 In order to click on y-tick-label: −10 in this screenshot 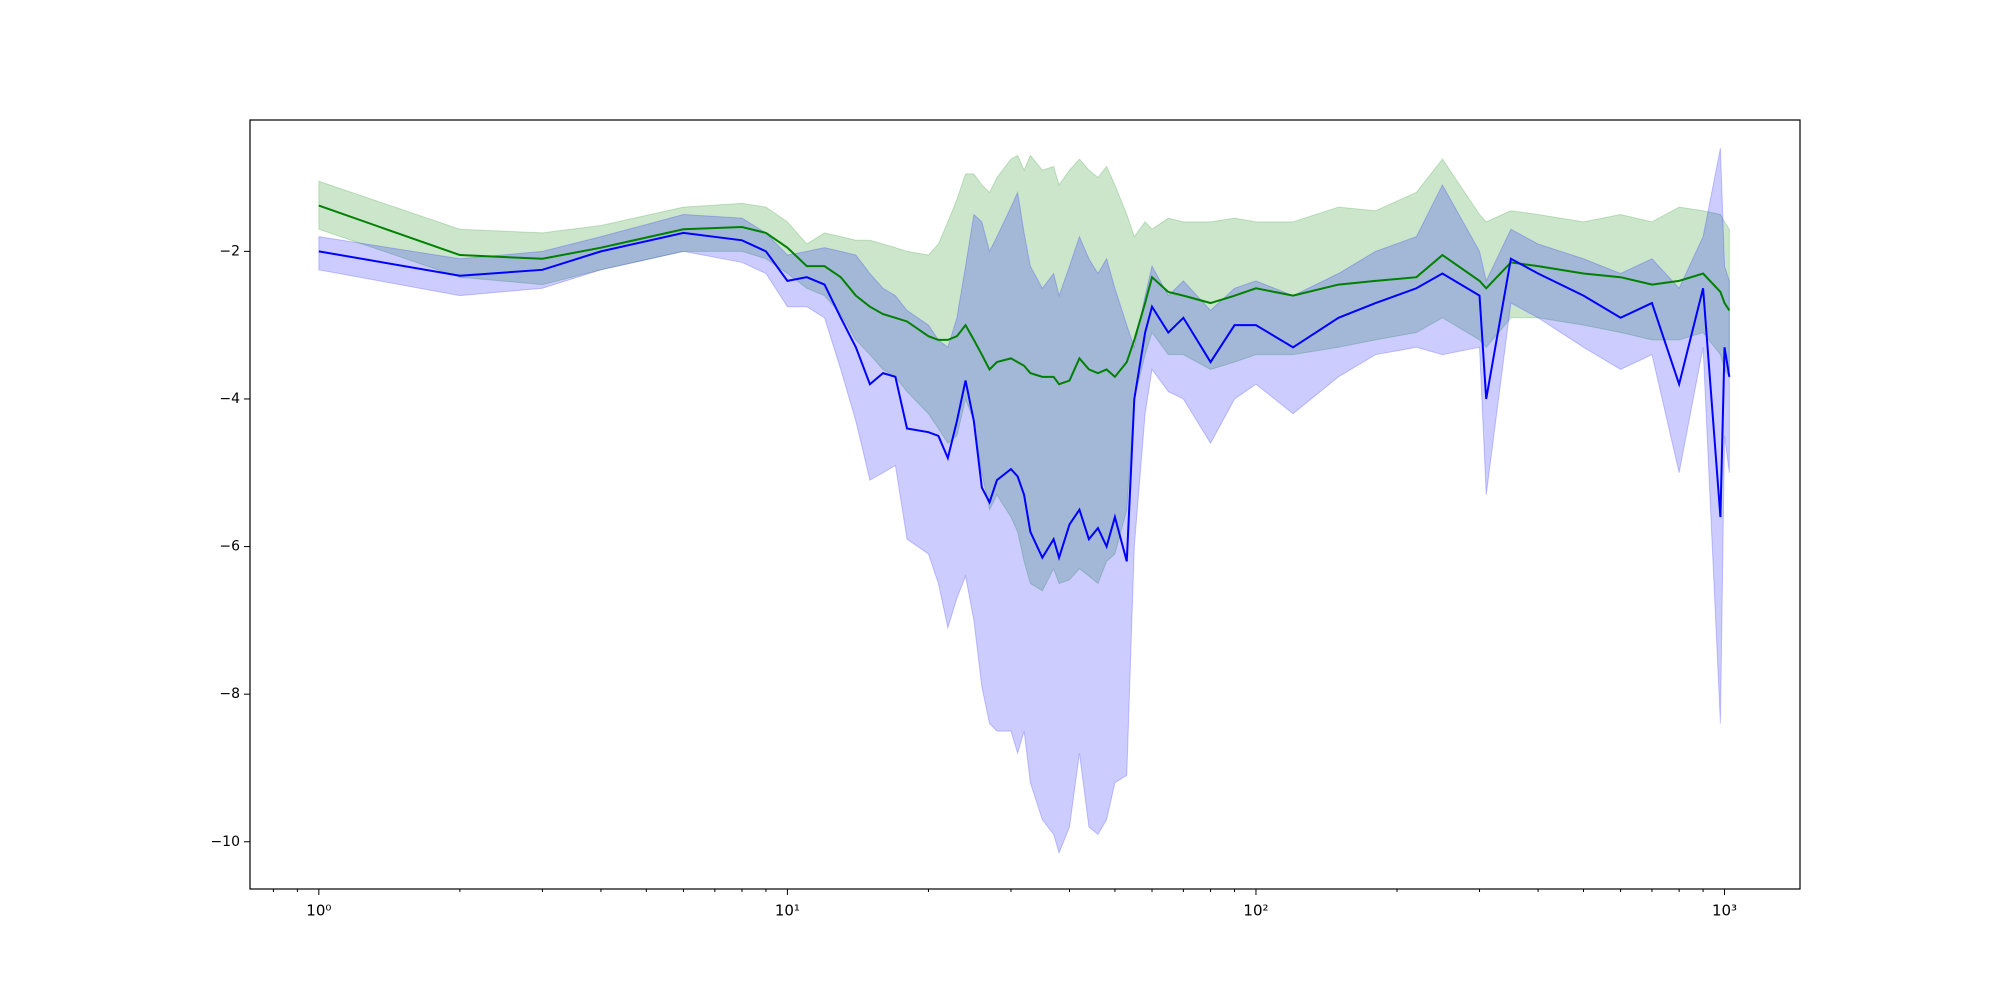, I will do `click(225, 842)`.